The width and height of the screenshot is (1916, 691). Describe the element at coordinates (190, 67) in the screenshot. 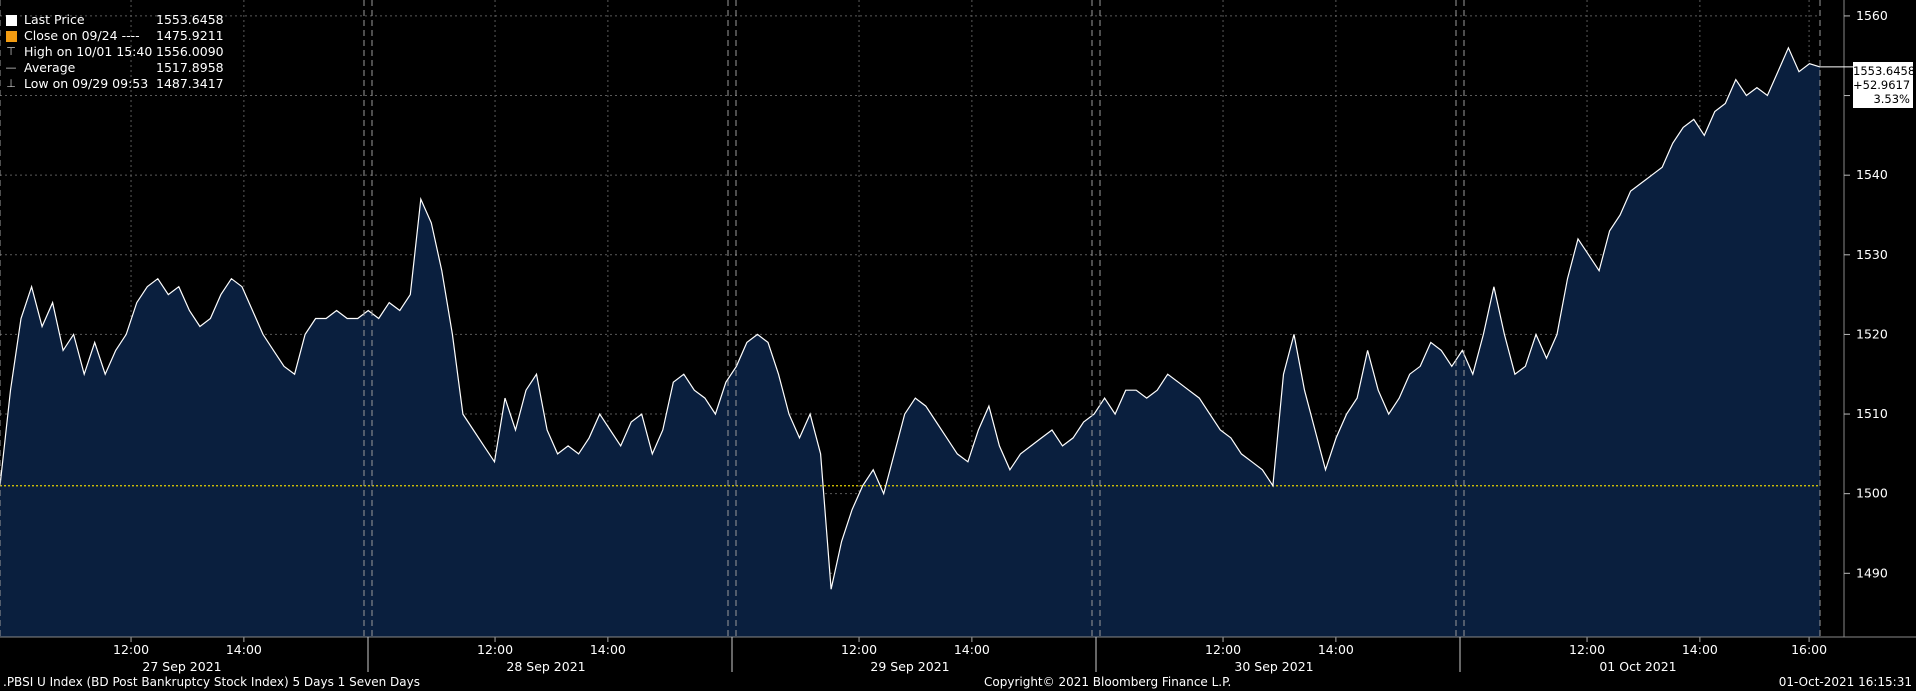

I see `legend-value: 1517.8958` at that location.